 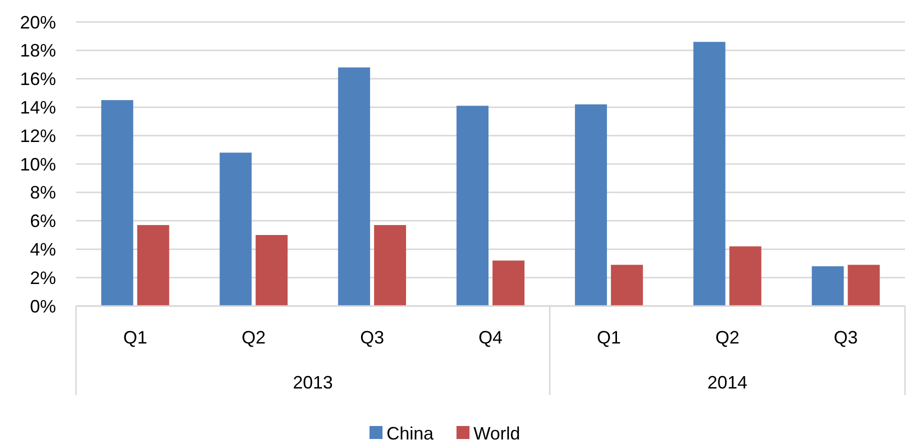 What do you see at coordinates (38, 136) in the screenshot?
I see `y-tick-label: 12%` at bounding box center [38, 136].